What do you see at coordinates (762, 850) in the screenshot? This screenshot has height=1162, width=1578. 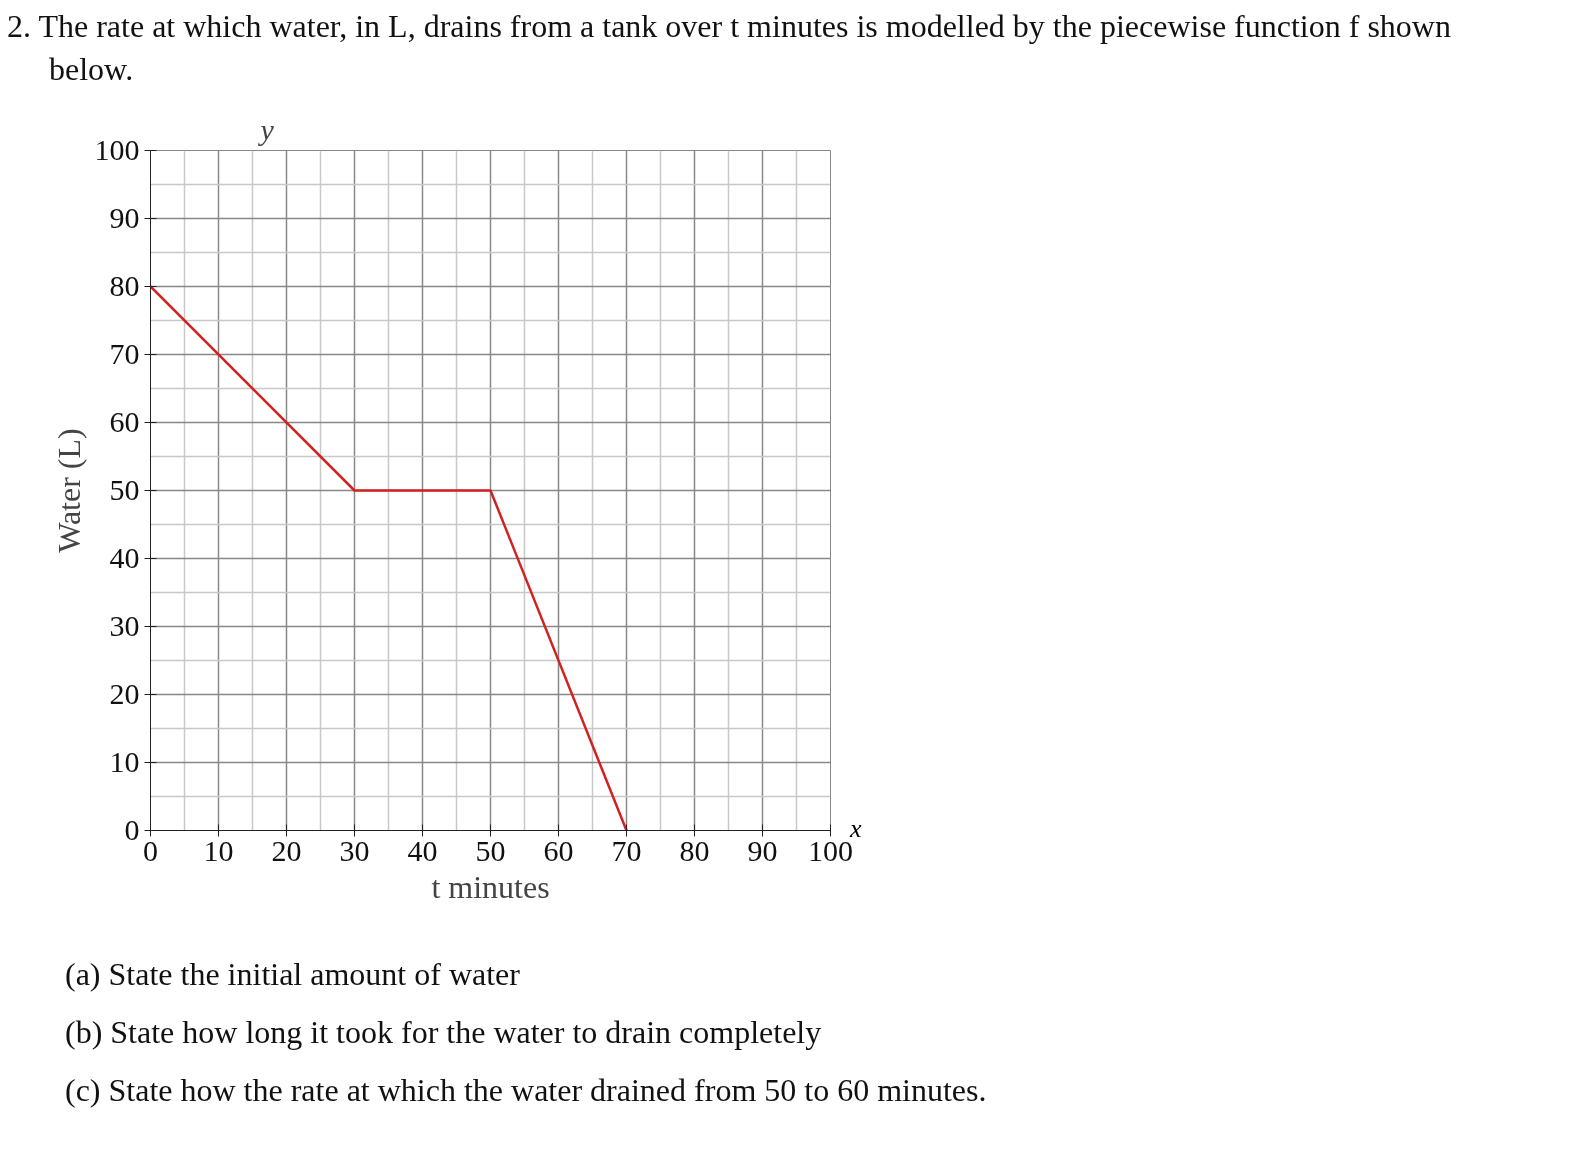 I see `x-tick-label: 90` at bounding box center [762, 850].